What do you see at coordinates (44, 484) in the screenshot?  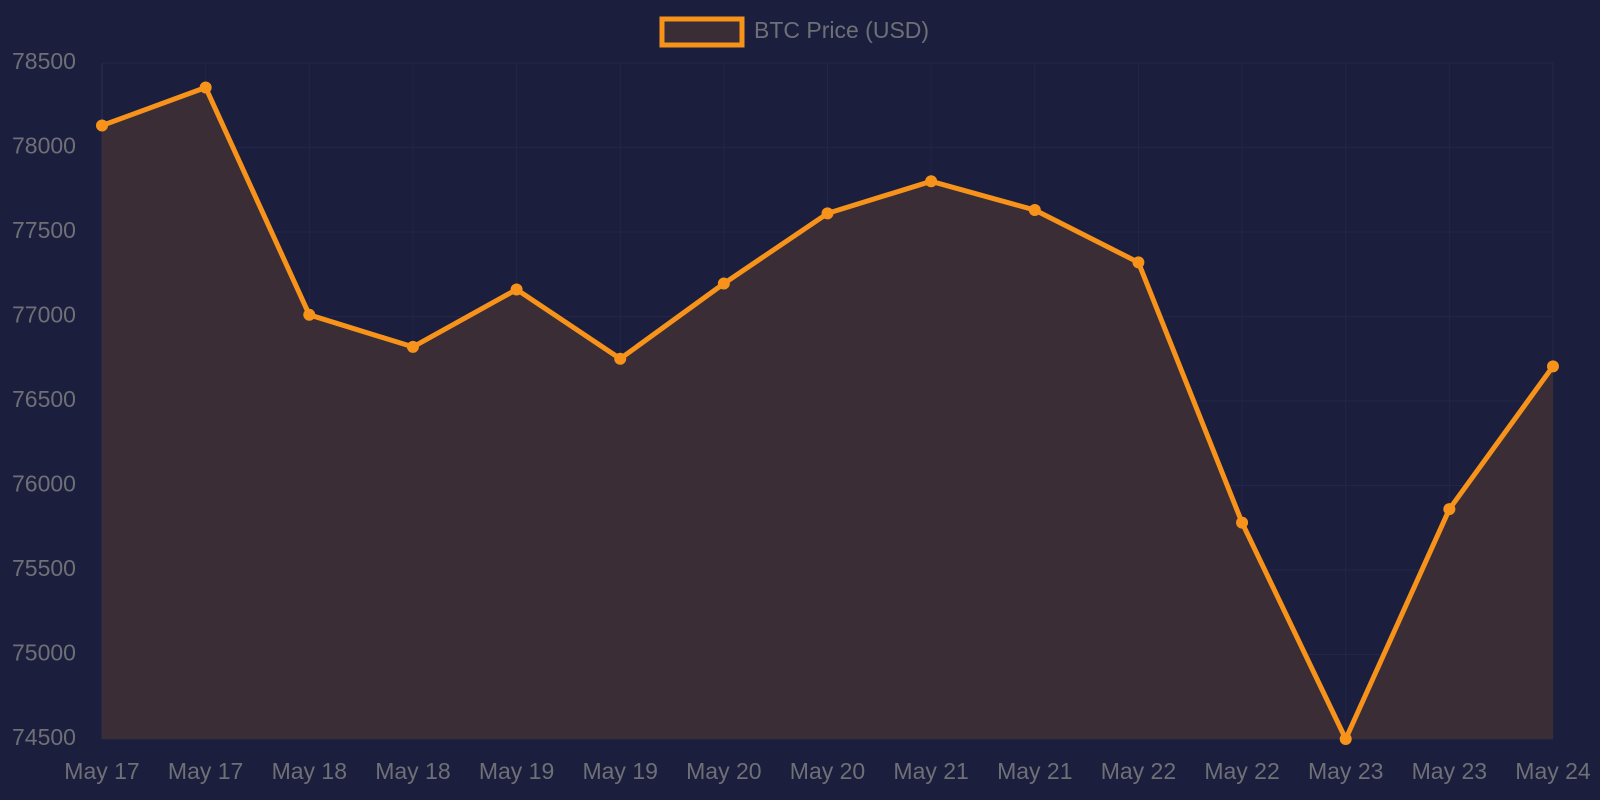 I see `y-tick-label: 76000` at bounding box center [44, 484].